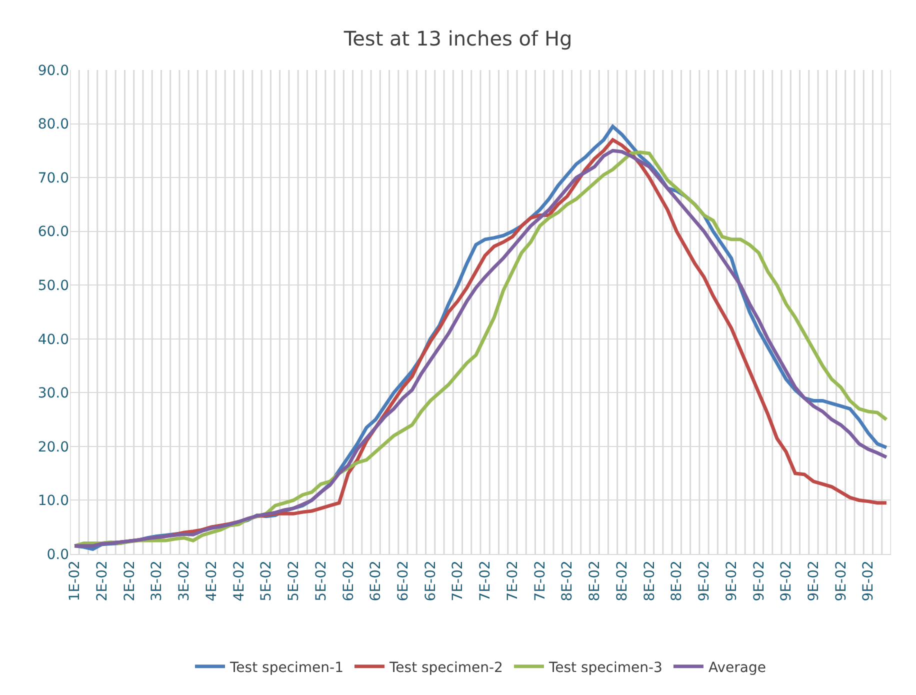 The width and height of the screenshot is (916, 695). What do you see at coordinates (75, 581) in the screenshot?
I see `x-tick-label: 1E-02` at bounding box center [75, 581].